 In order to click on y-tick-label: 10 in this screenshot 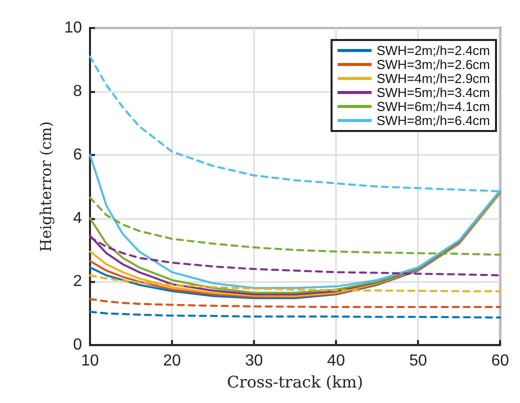, I will do `click(73, 28)`.